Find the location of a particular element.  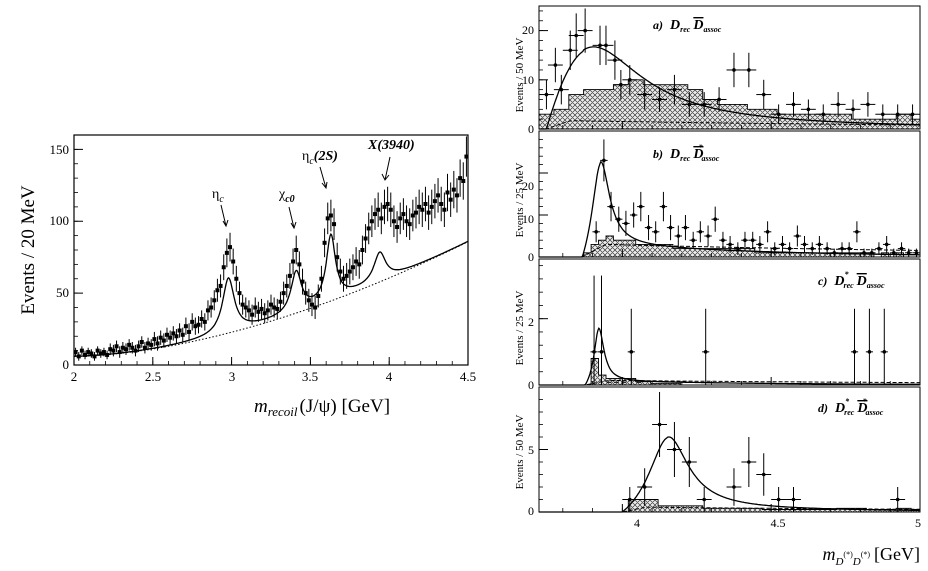

chi-c0-arrow is located at coordinates (292, 218).